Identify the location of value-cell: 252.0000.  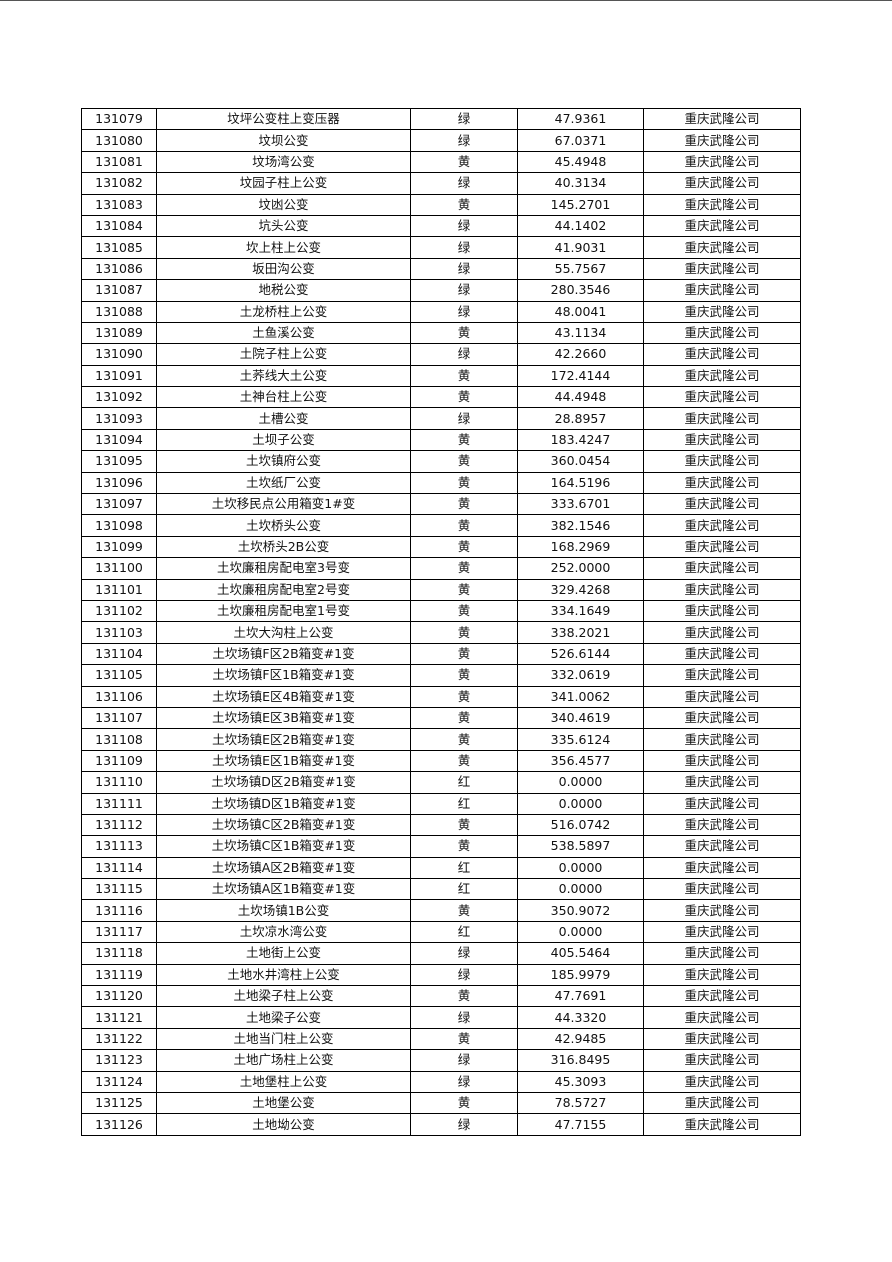
(580, 568).